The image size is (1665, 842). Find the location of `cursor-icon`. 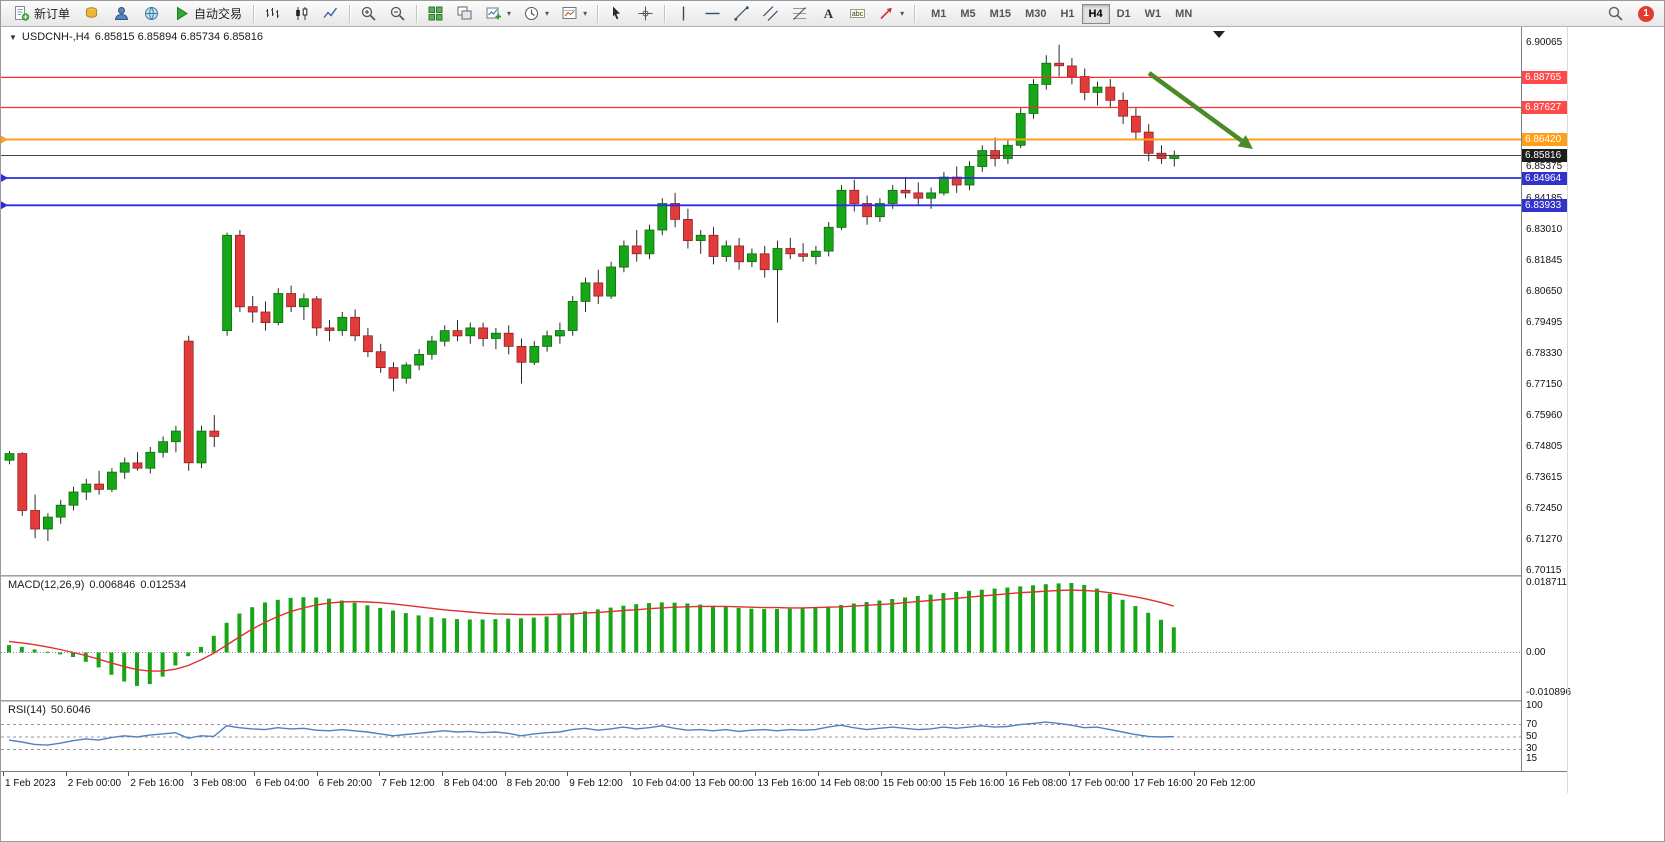

cursor-icon is located at coordinates (617, 13).